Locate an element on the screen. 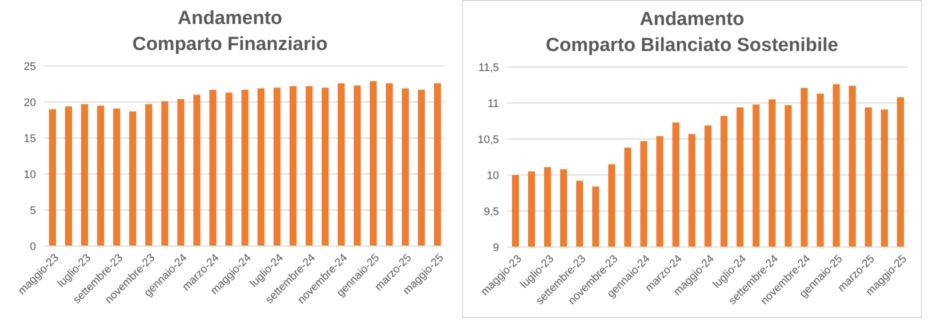  y-tick-label: 0 is located at coordinates (33, 246).